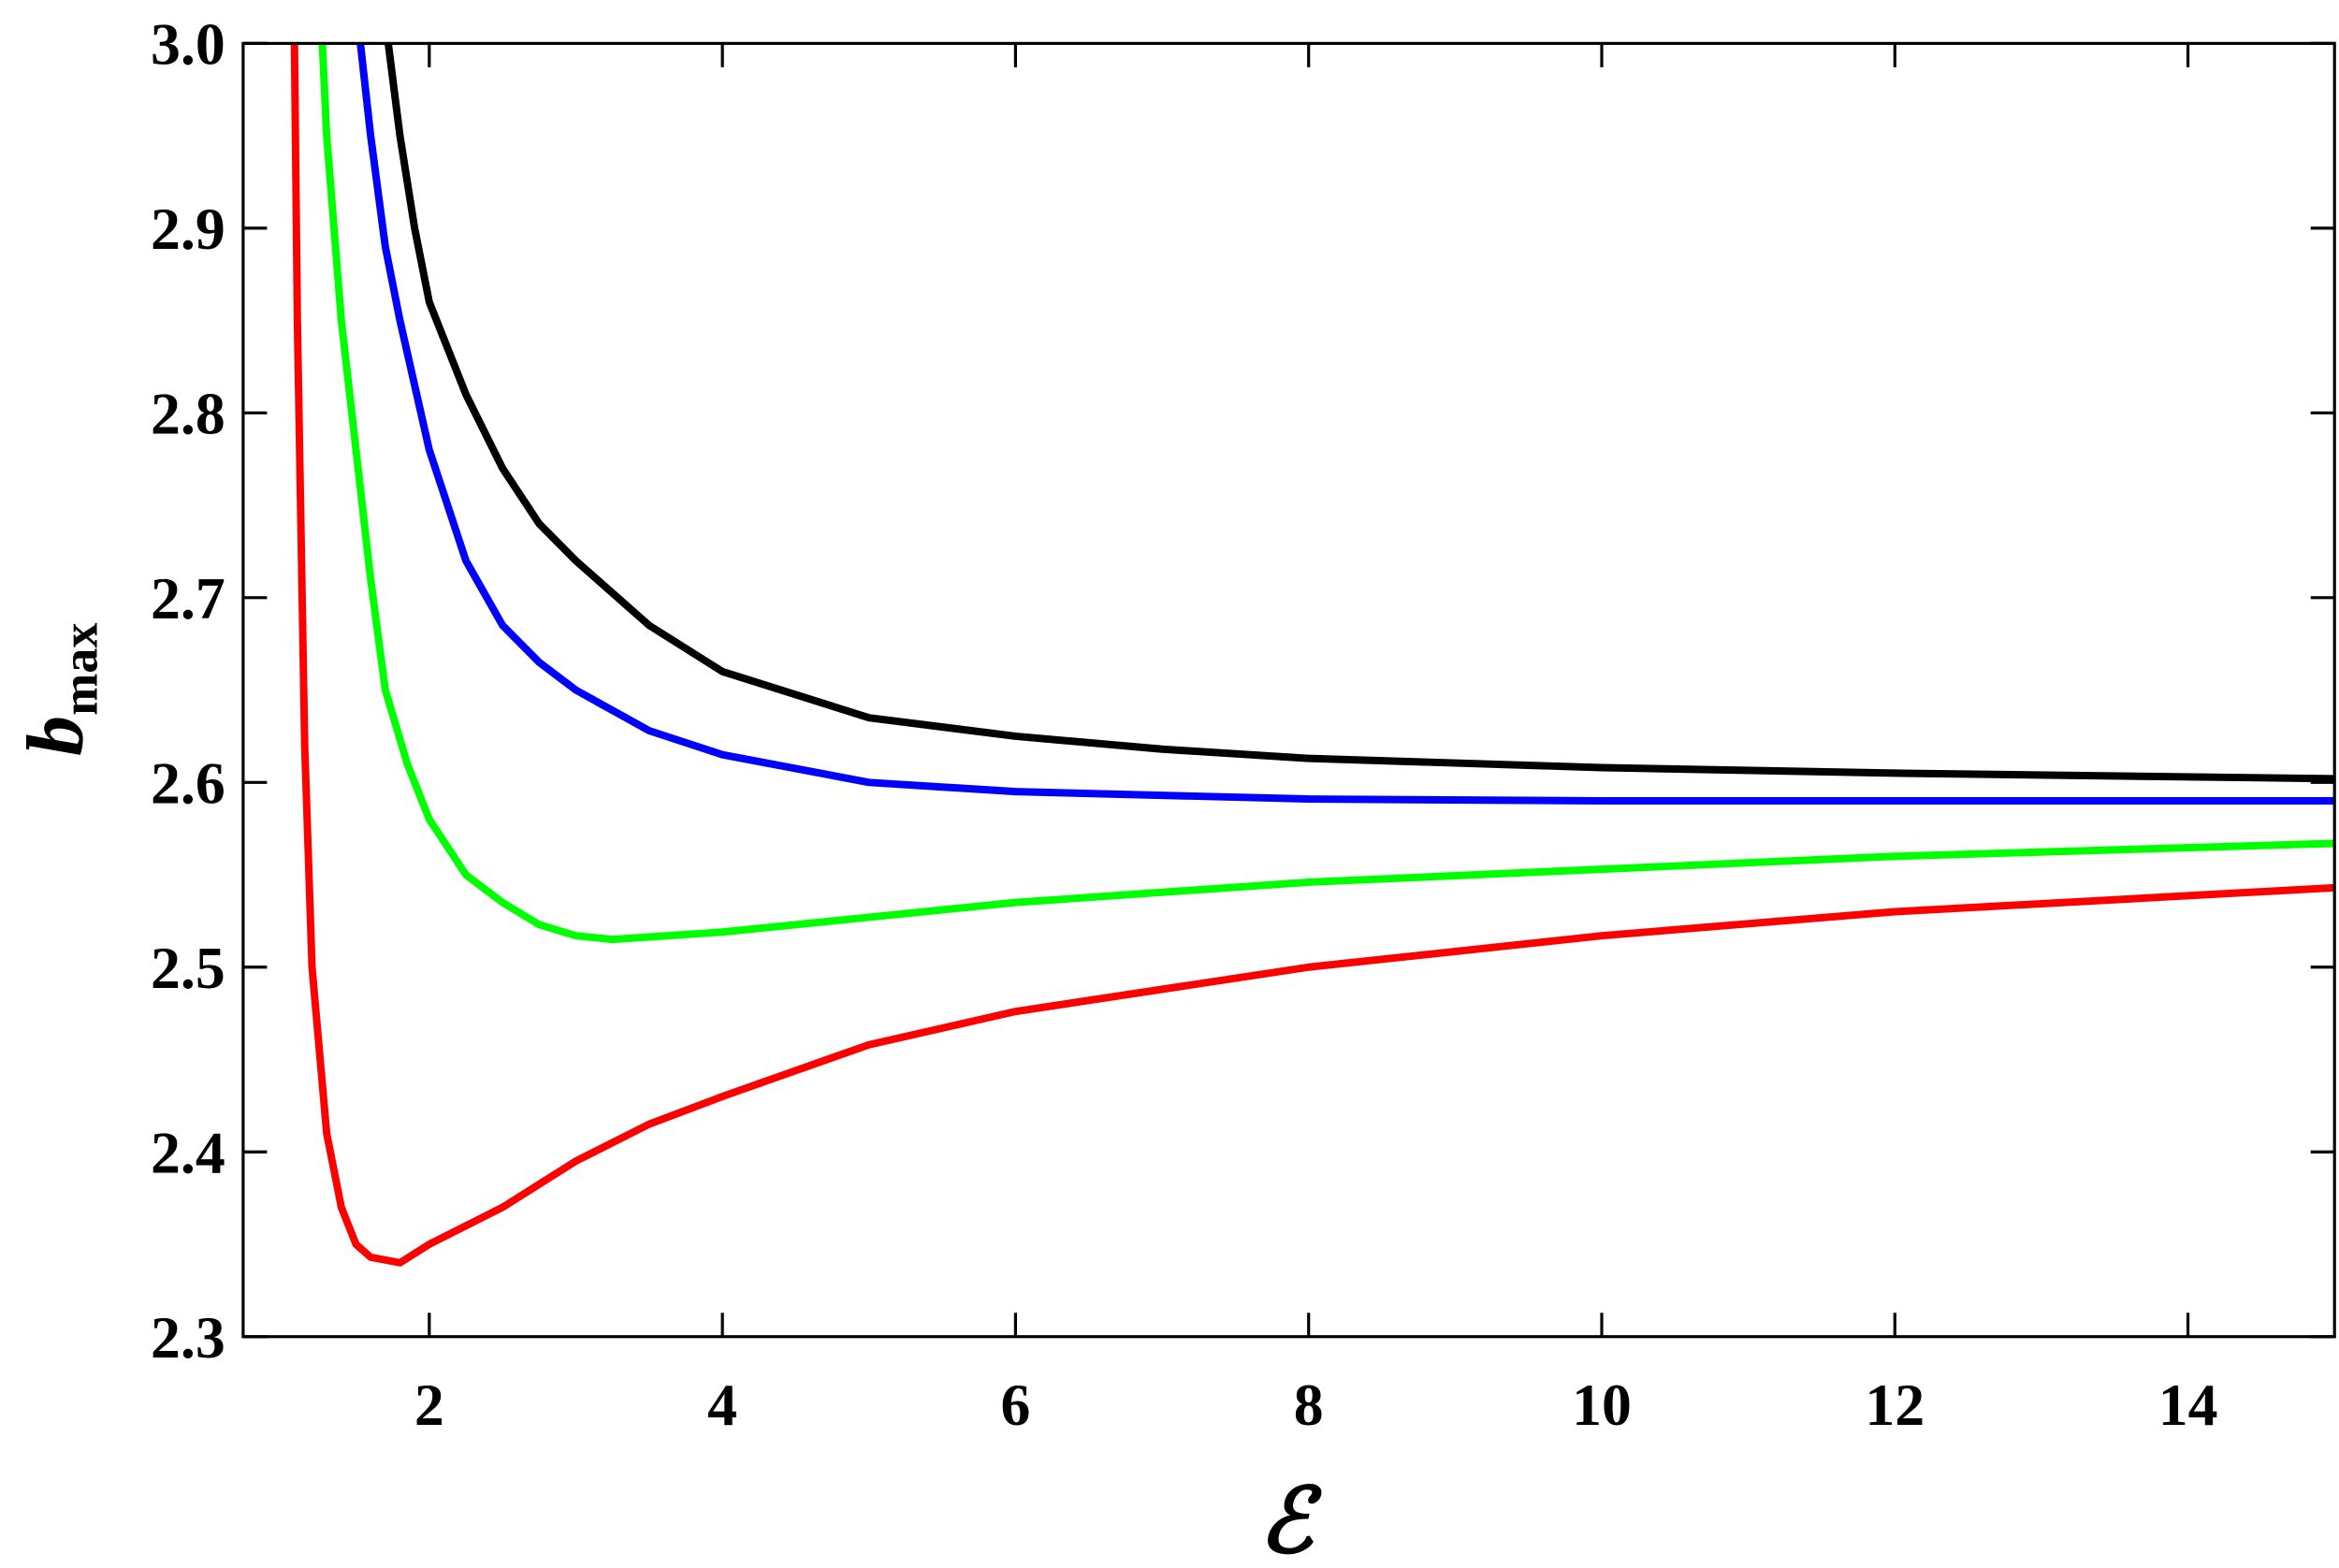 The image size is (2339, 1568). I want to click on x-tick-label: 8, so click(1309, 1405).